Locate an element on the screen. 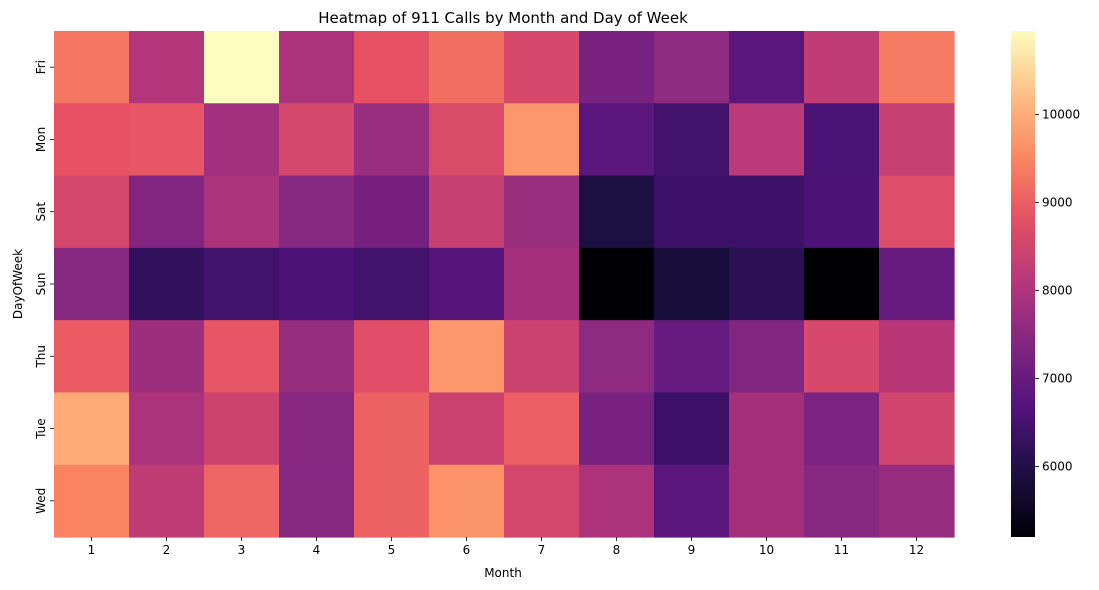  colorbar-gradient is located at coordinates (1023, 284).